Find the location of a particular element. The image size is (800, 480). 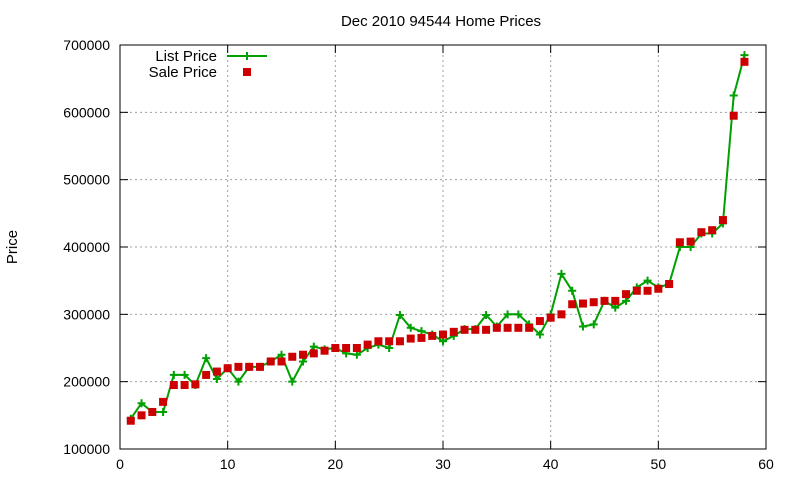

x-tick-label: 10 is located at coordinates (228, 464).